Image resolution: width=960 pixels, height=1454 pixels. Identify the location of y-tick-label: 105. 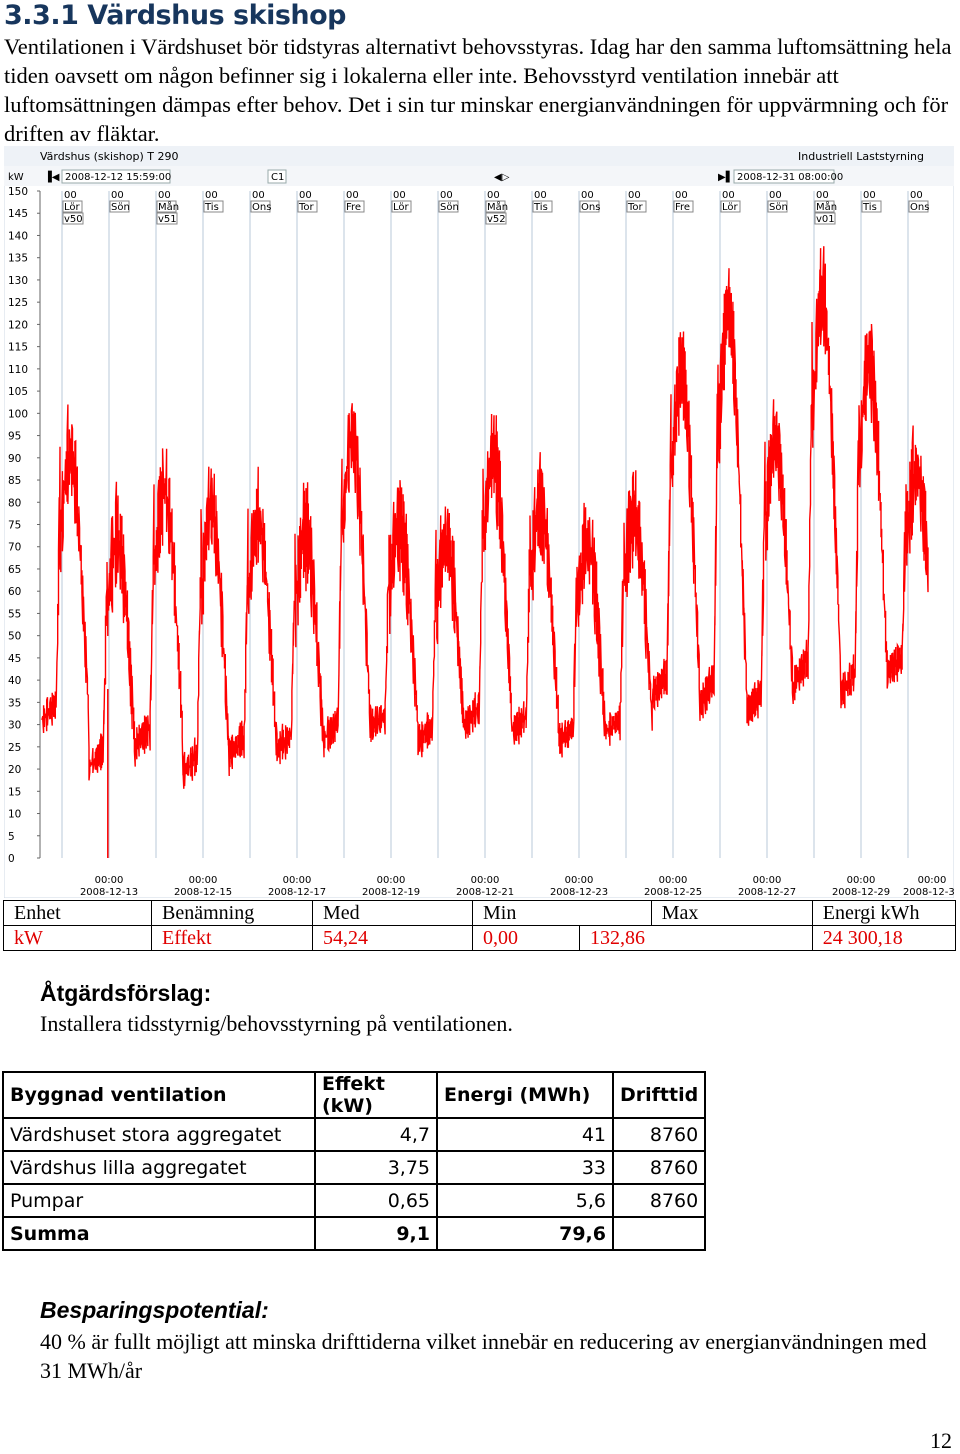
(18, 392).